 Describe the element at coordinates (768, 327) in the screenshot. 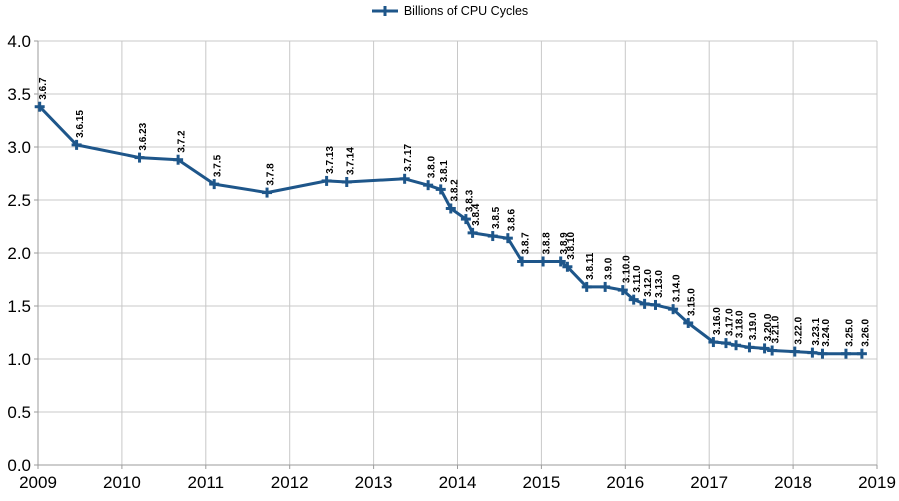

I see `data-point-label: 3.20.0` at that location.